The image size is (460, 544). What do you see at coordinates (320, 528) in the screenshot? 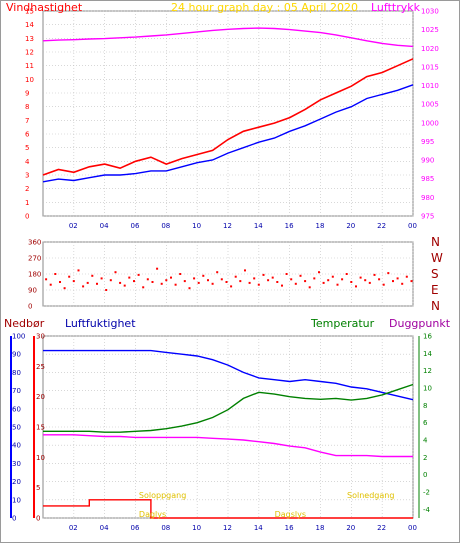
I see `x-tick-label: 18` at bounding box center [320, 528].